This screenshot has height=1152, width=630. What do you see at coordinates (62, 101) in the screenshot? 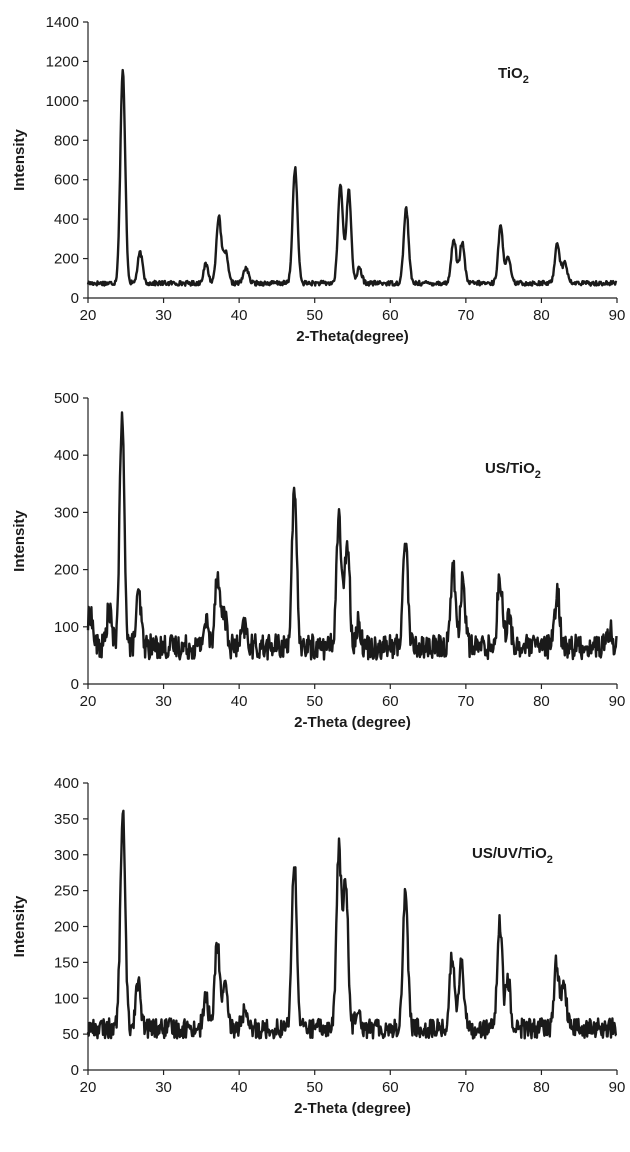
I see `y-tick-label: 1000` at bounding box center [62, 101].